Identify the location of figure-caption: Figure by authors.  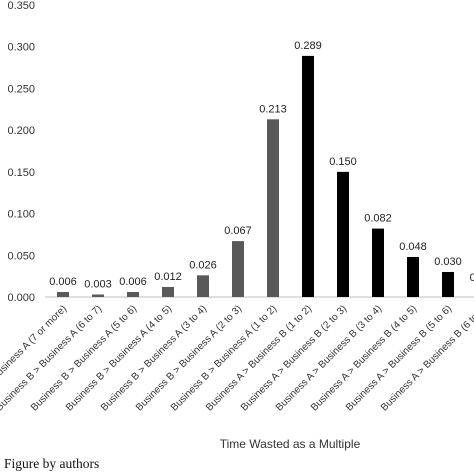
(52, 463).